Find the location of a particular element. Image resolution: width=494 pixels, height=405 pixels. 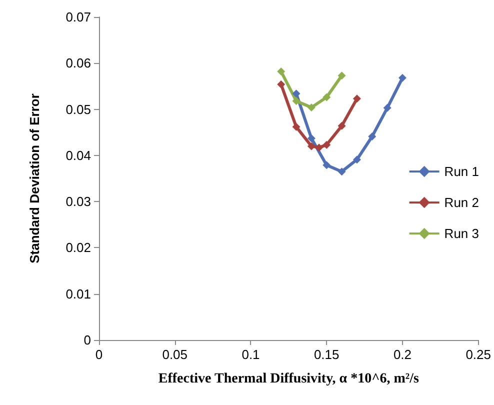

x-axis-title: Effective Thermal Diffusivity, α *10^6, m²/s is located at coordinates (289, 379).